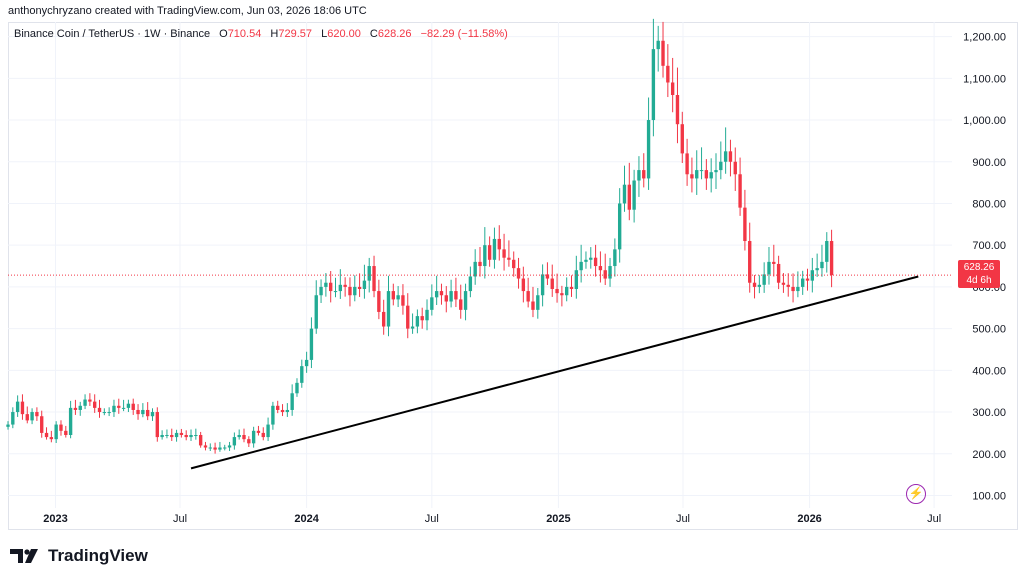 This screenshot has height=582, width=1024. What do you see at coordinates (984, 79) in the screenshot?
I see `price-tick-label: 1,100.00` at bounding box center [984, 79].